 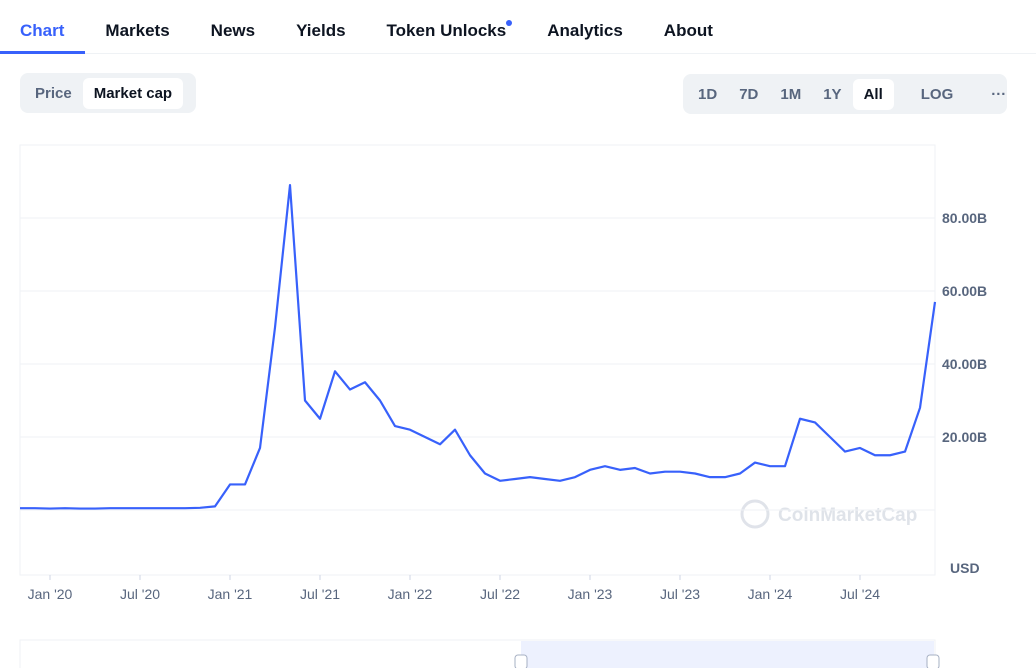 What do you see at coordinates (727, 654) in the screenshot?
I see `navigator-window` at bounding box center [727, 654].